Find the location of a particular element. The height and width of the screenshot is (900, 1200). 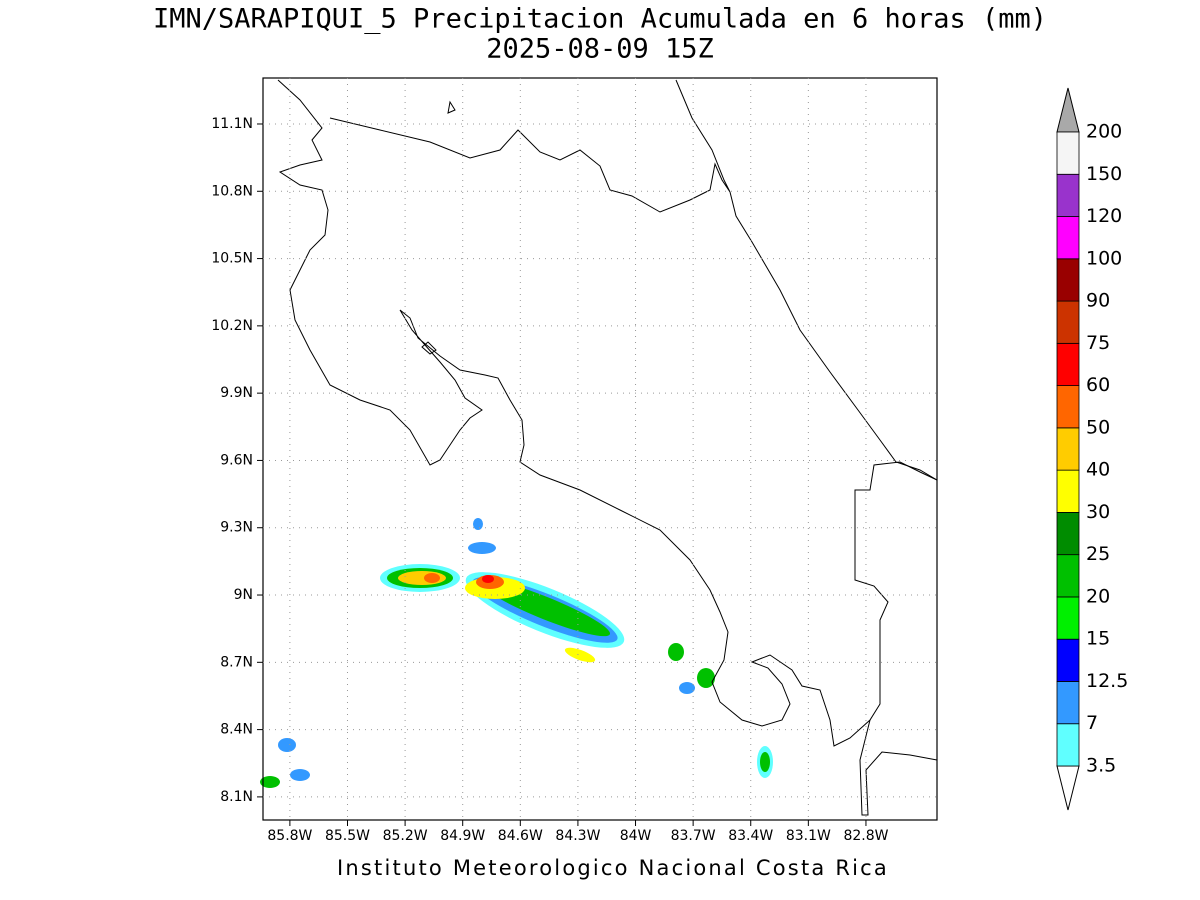

x-tick-label: 85.5W is located at coordinates (347, 836).